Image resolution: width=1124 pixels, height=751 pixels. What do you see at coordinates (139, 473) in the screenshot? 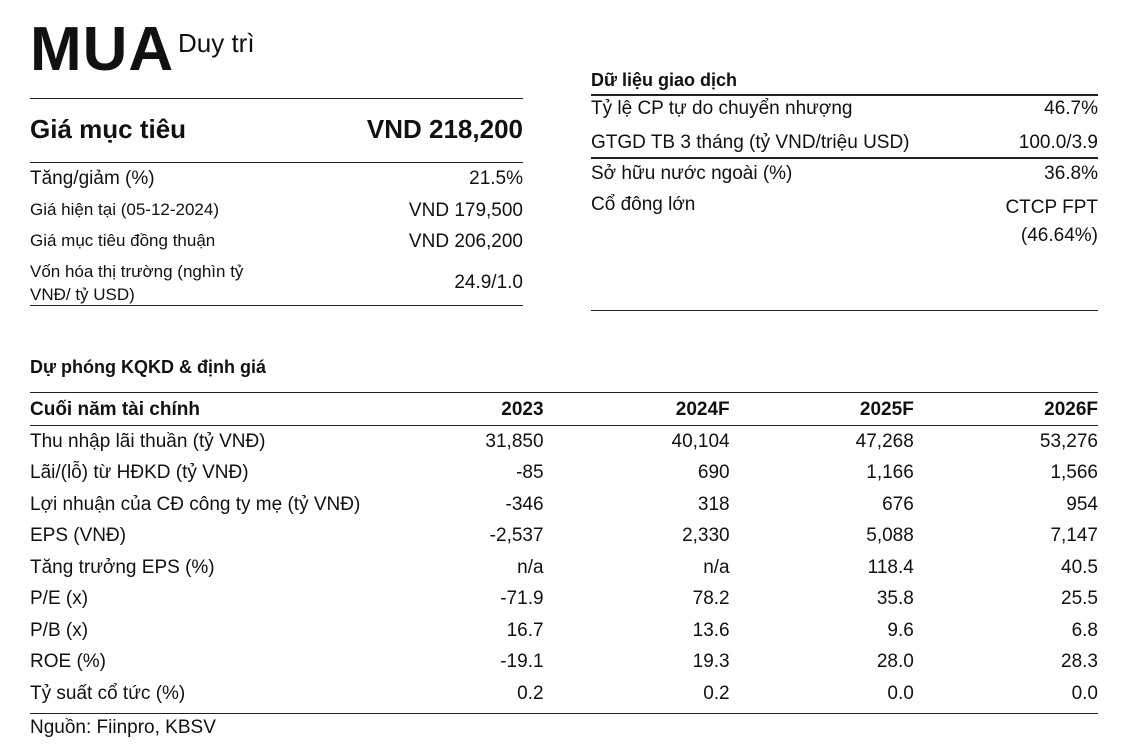
I see `table-cell: Lãi/(lỗ) từ HĐKD (tỷ VNĐ)` at bounding box center [139, 473].